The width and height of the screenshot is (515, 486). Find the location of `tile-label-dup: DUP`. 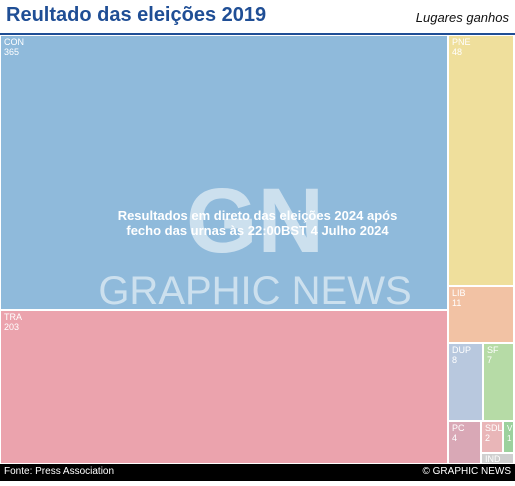

tile-label-dup: DUP is located at coordinates (461, 350).